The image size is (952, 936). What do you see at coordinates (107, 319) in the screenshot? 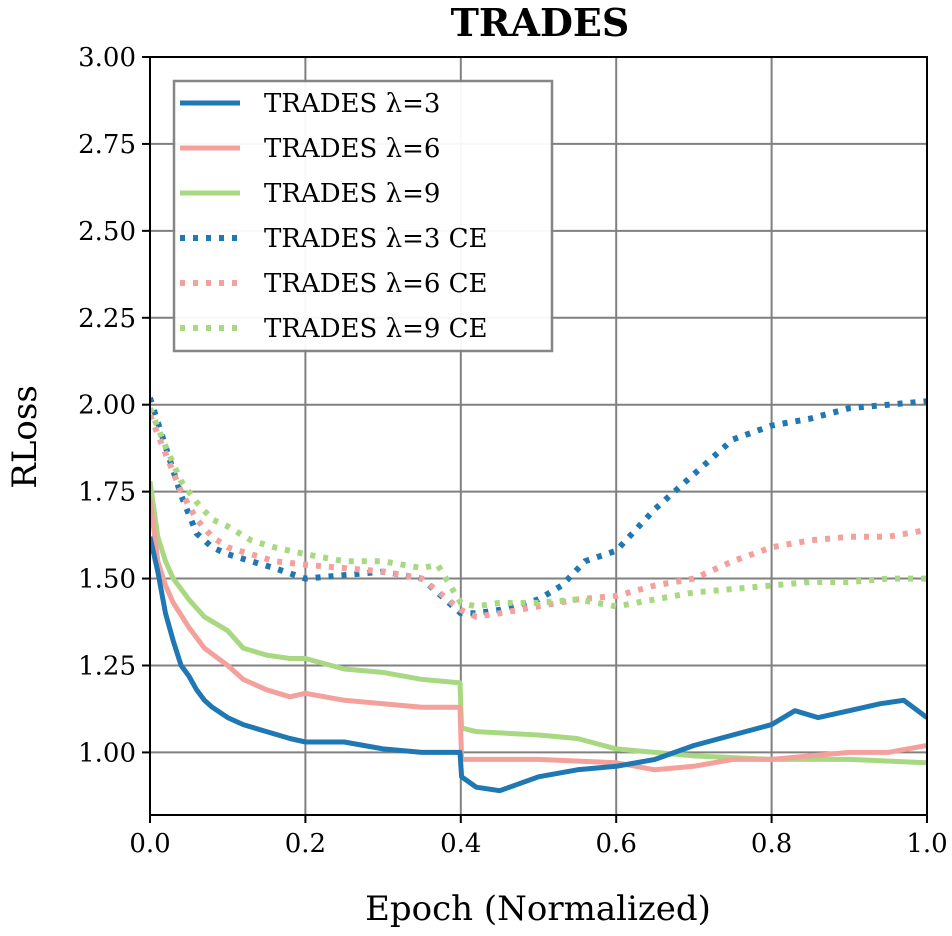
I see `y-tick-label: 2.25` at bounding box center [107, 319].